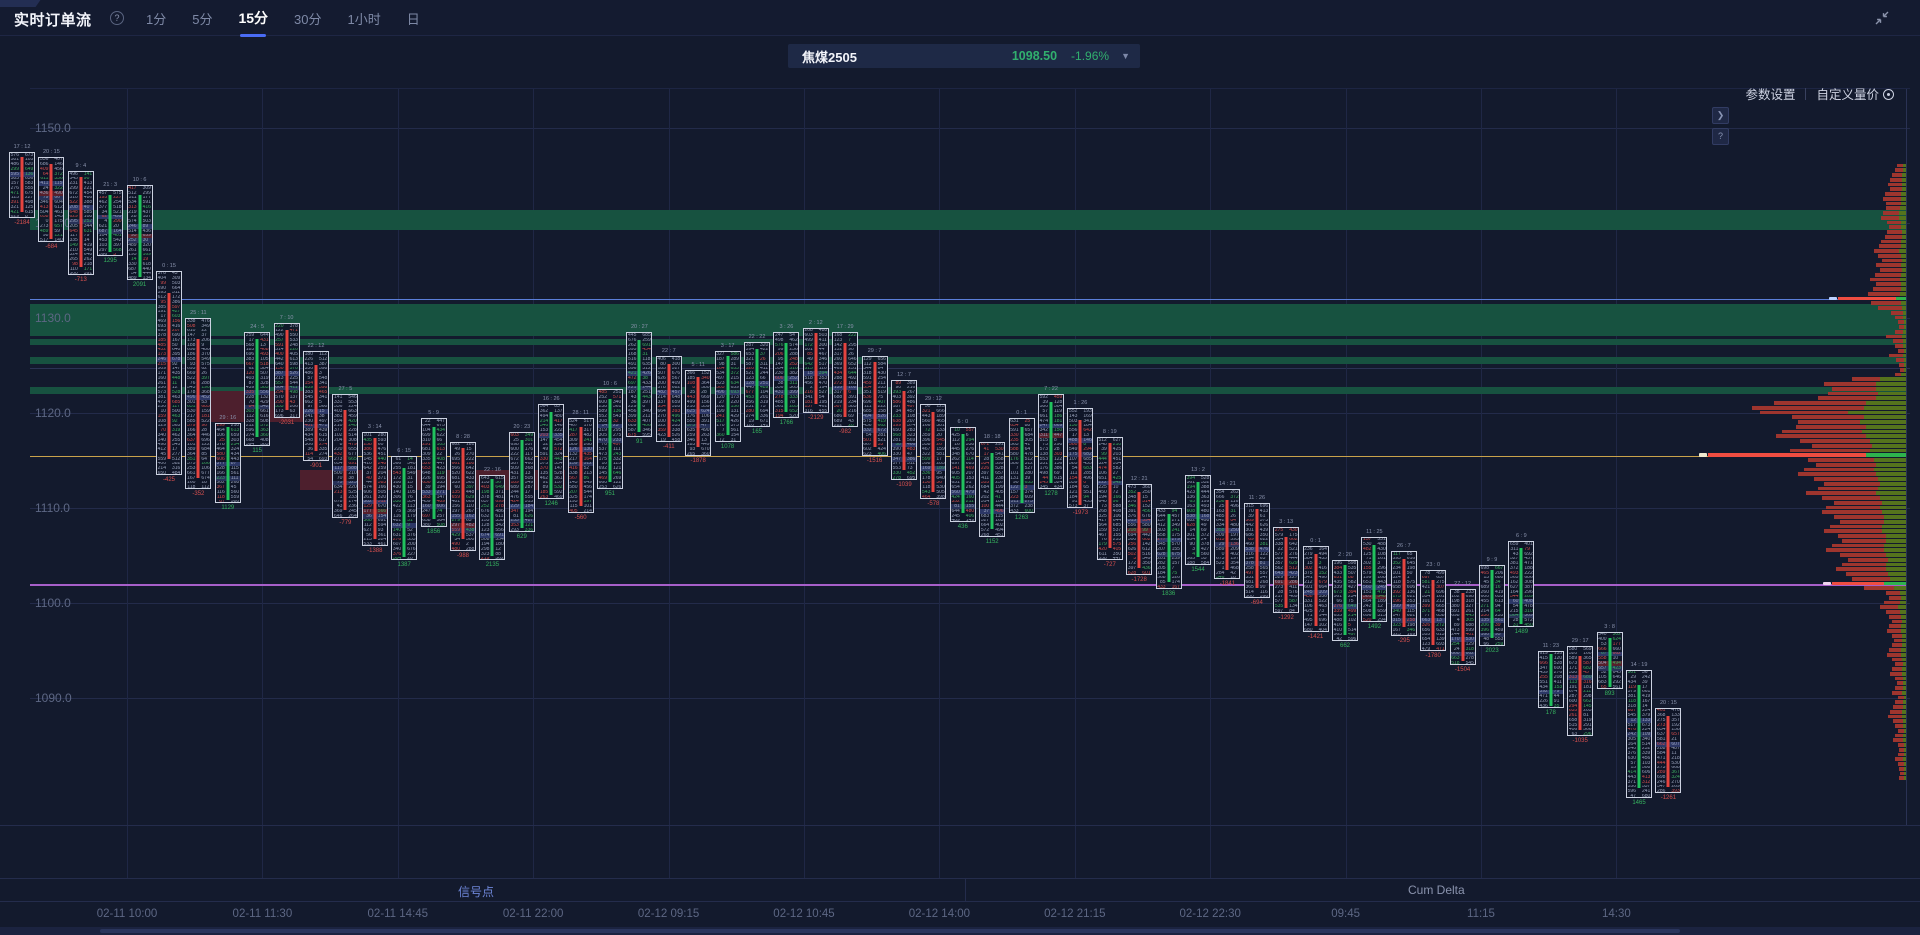 The image size is (1920, 935). I want to click on tab-5分: 5分, so click(202, 19).